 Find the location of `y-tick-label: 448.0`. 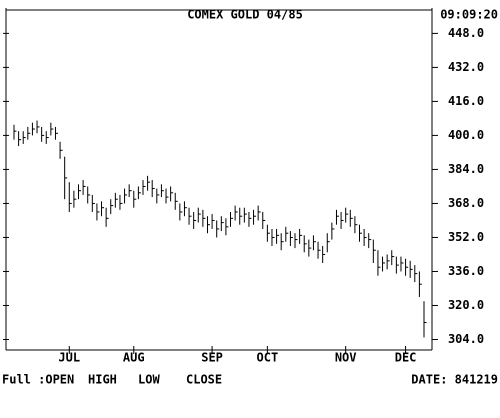

y-tick-label: 448.0 is located at coordinates (466, 33).